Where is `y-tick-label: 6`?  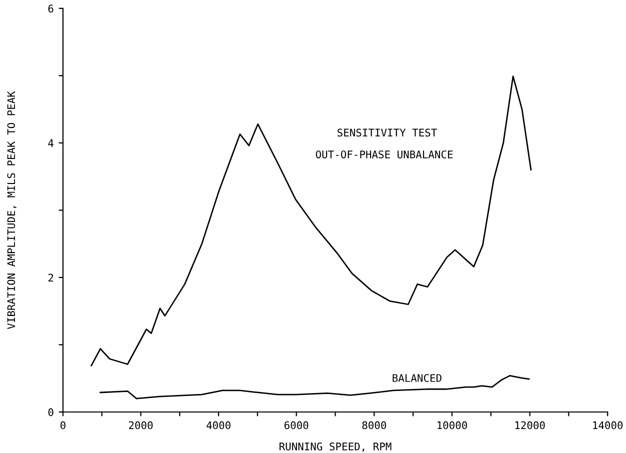 y-tick-label: 6 is located at coordinates (51, 8).